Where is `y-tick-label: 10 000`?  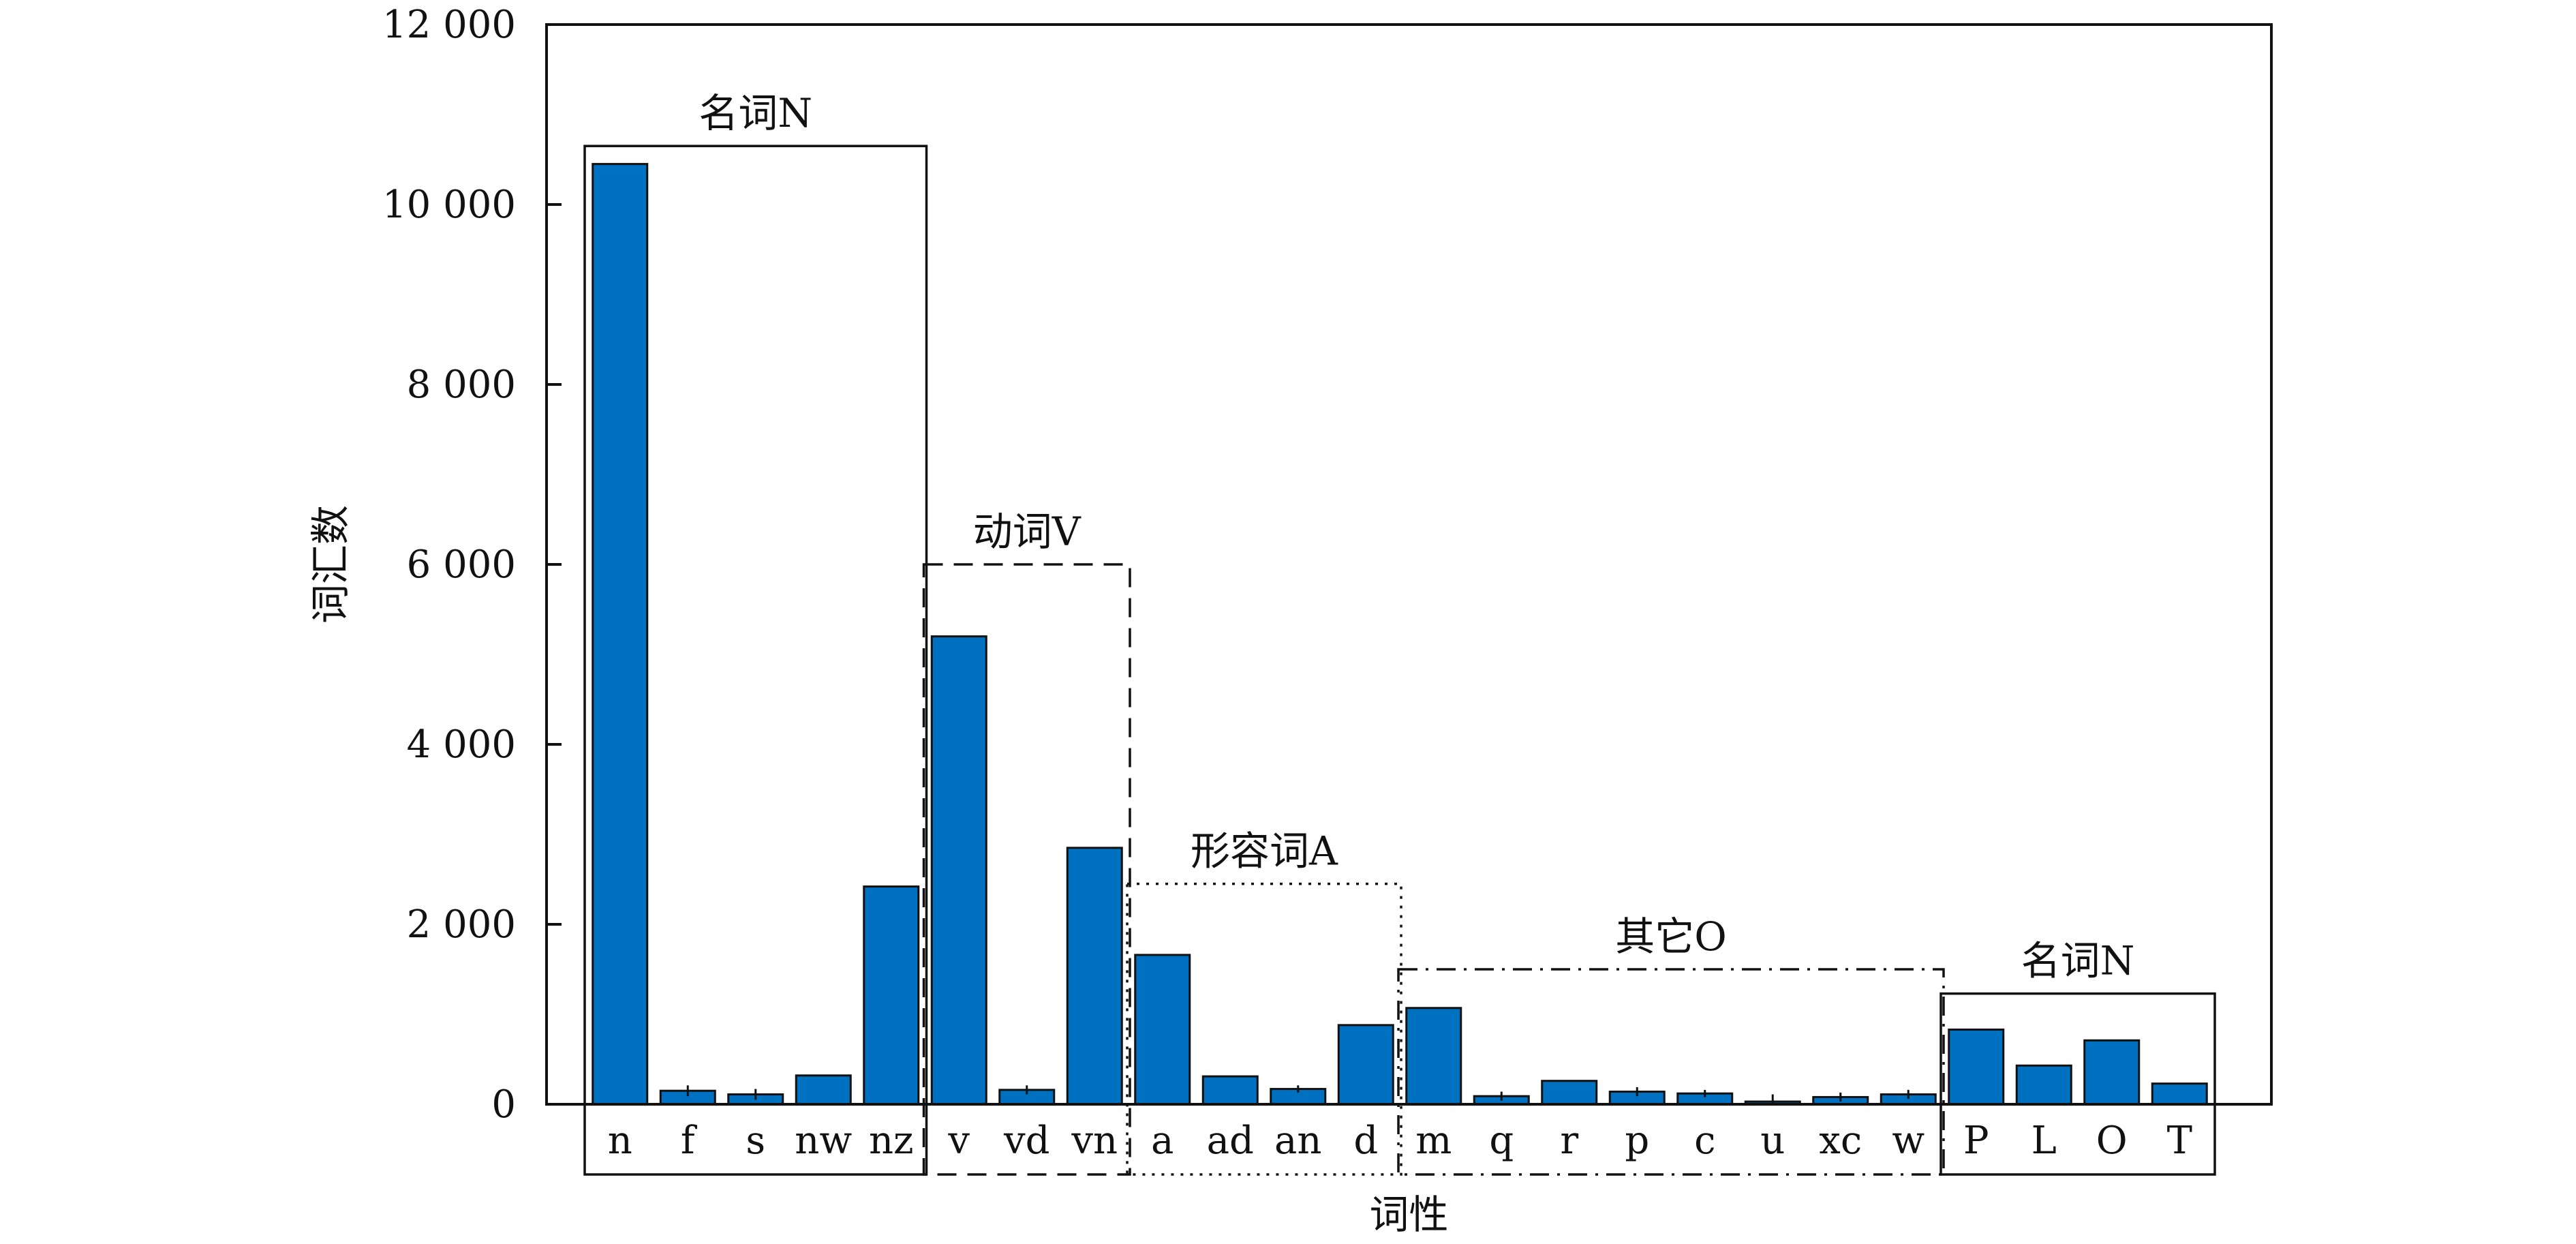 y-tick-label: 10 000 is located at coordinates (449, 205).